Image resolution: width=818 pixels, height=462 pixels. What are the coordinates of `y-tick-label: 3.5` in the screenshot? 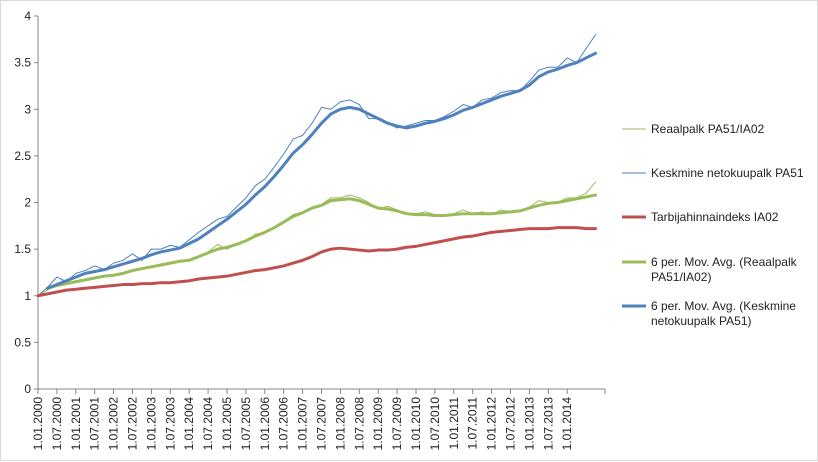 It's located at (22, 63).